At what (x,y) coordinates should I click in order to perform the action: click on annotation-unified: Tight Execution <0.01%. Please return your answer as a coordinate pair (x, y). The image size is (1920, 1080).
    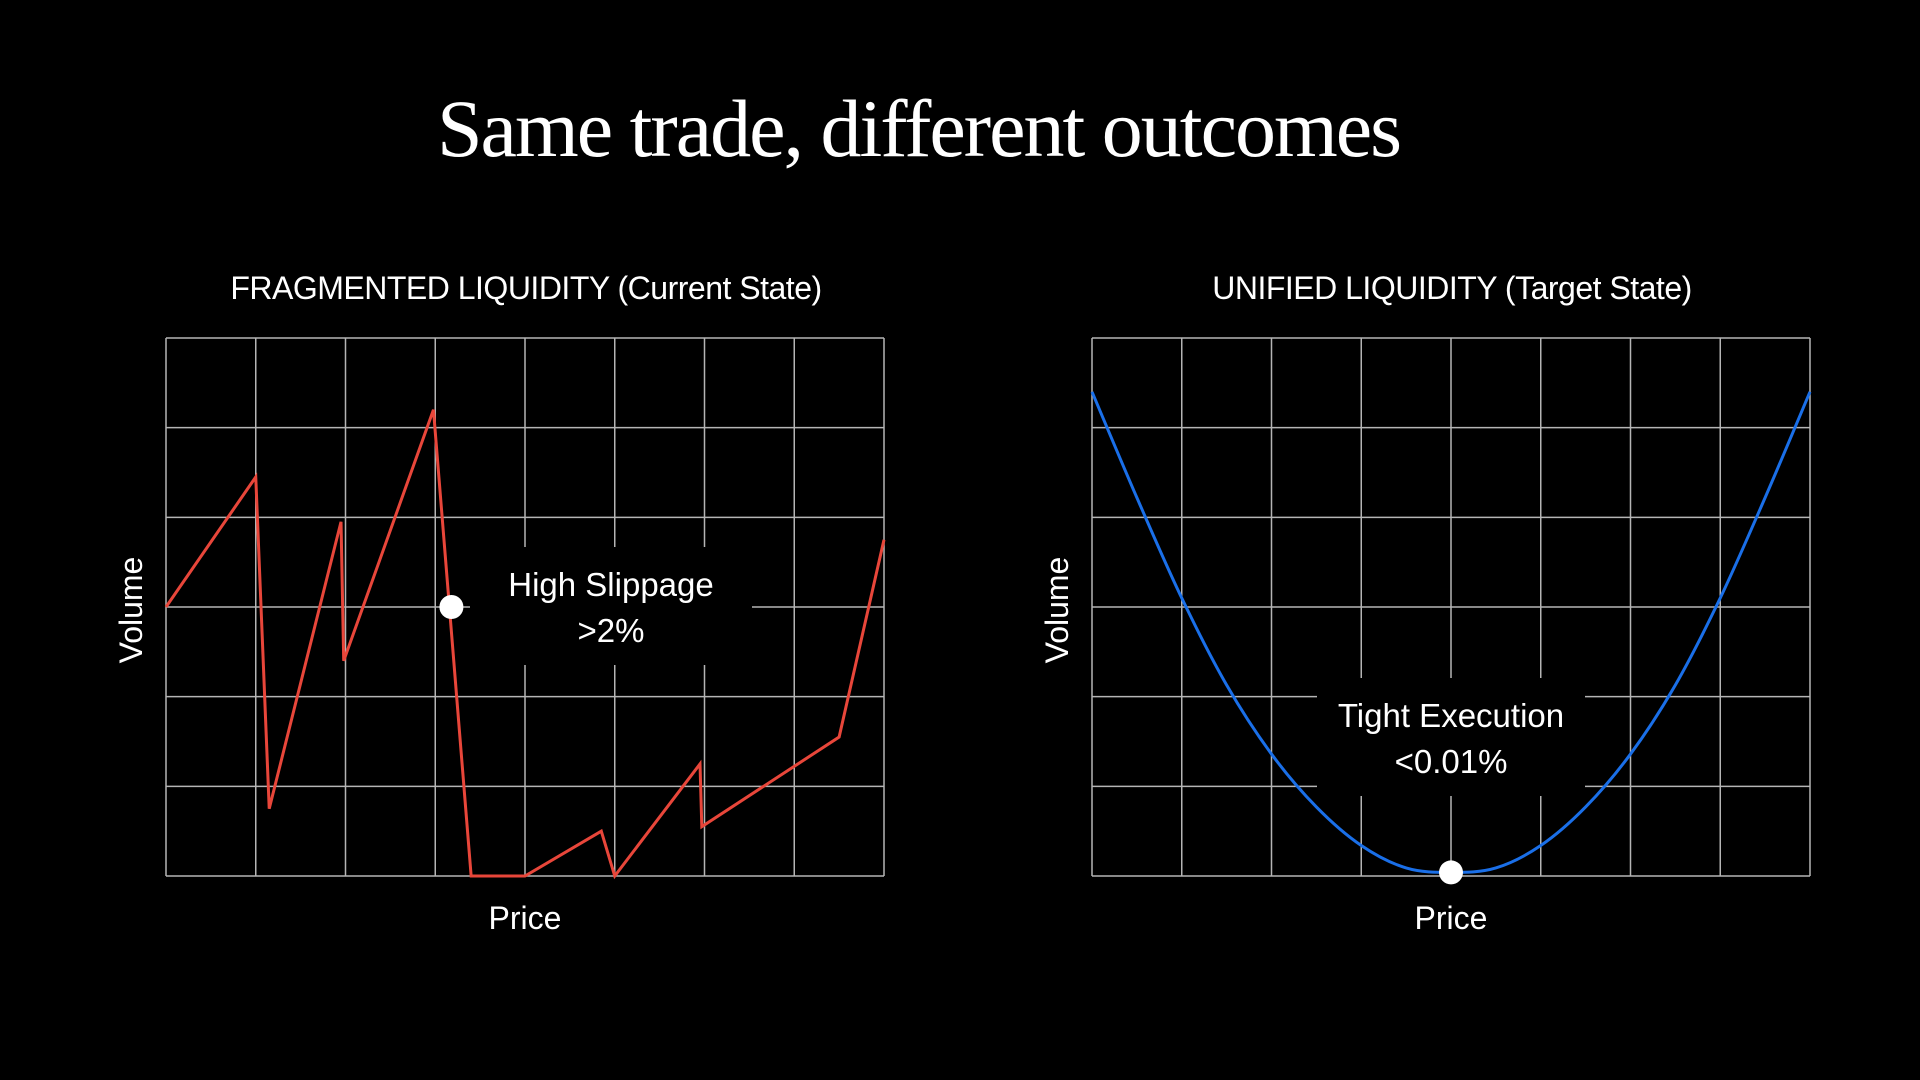
    Looking at the image, I should click on (1451, 737).